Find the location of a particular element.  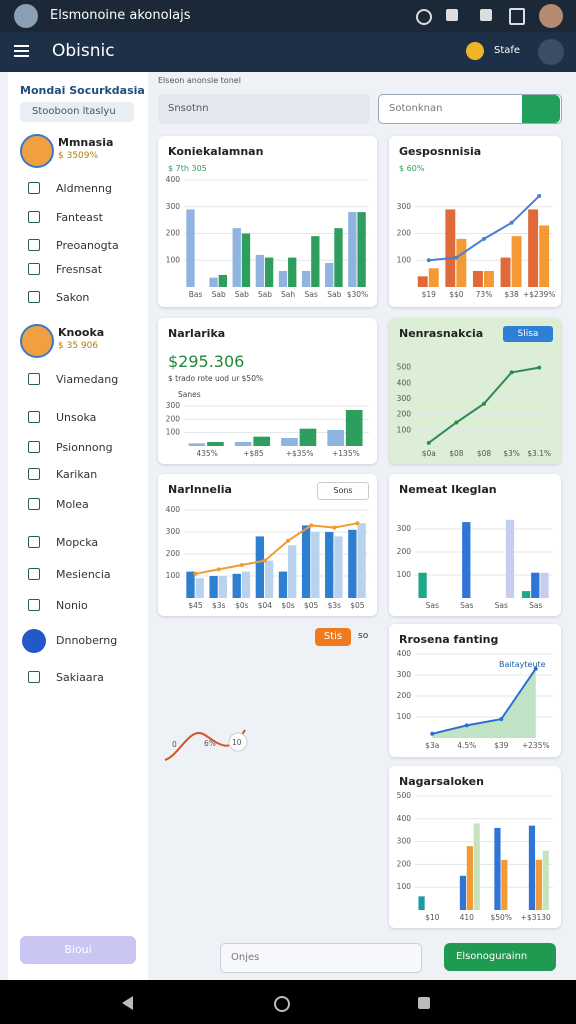

sidebar-item: Nonio is located at coordinates (72, 605).